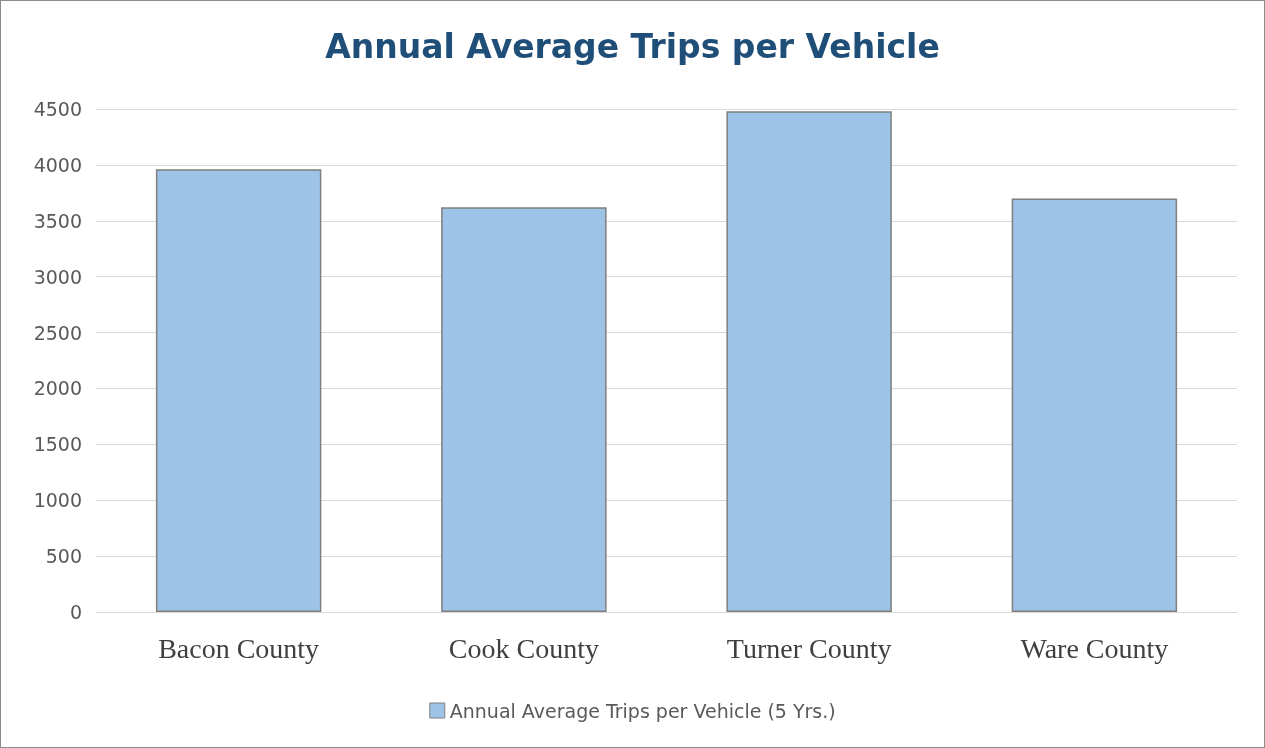 The width and height of the screenshot is (1265, 748). Describe the element at coordinates (75, 612) in the screenshot. I see `y-tick-label: 0` at that location.